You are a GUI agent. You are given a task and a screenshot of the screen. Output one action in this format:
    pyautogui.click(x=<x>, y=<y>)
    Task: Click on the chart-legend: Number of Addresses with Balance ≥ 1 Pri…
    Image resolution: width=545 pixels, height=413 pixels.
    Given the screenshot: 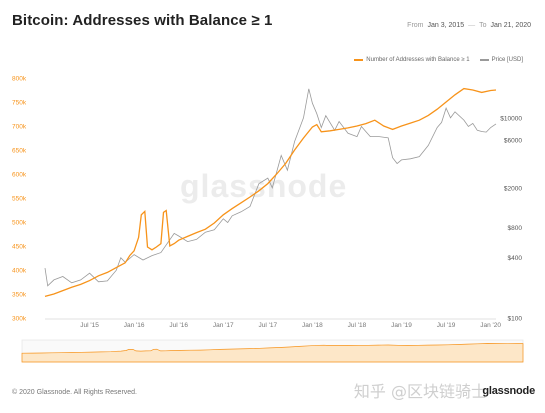 What is the action you would take?
    pyautogui.click(x=438, y=60)
    